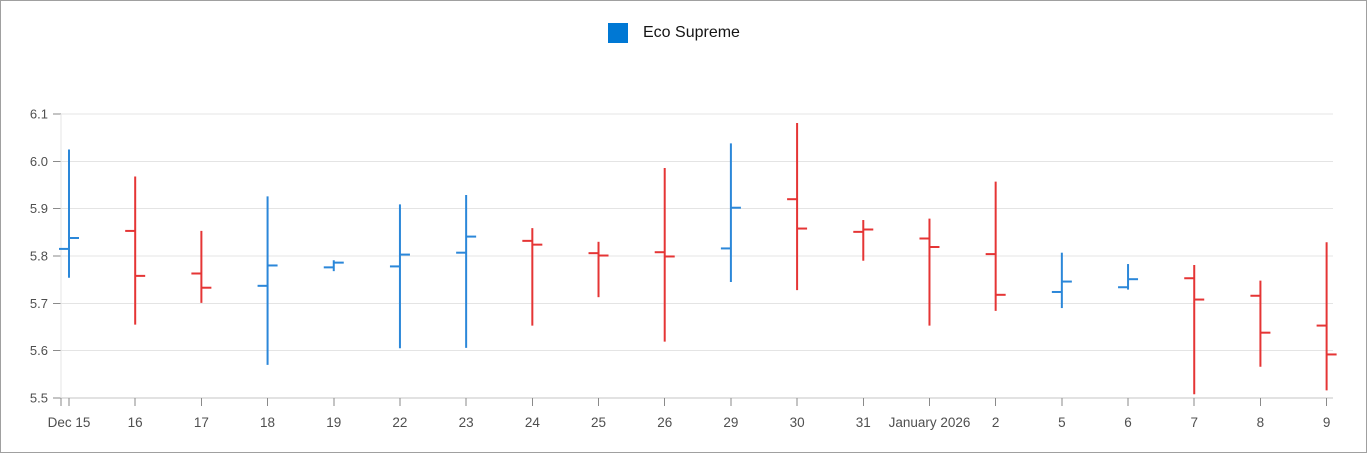 The width and height of the screenshot is (1367, 453). I want to click on legend-item-eco-supreme: Eco Supreme, so click(674, 33).